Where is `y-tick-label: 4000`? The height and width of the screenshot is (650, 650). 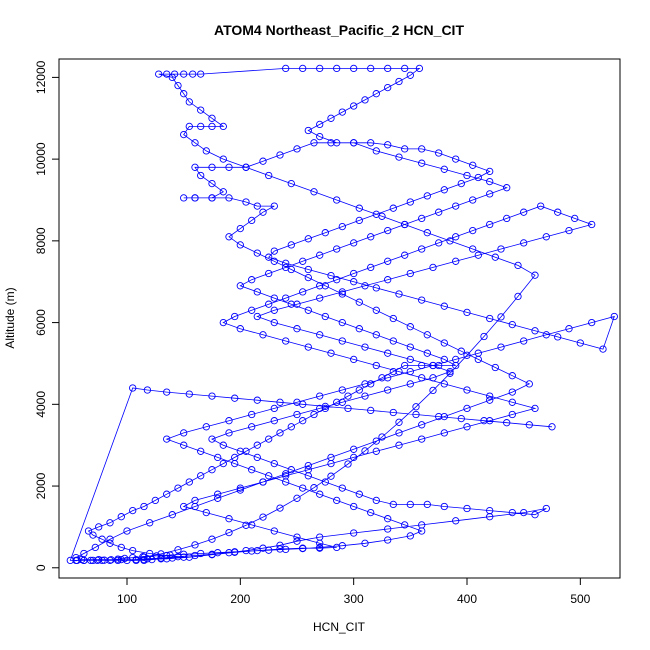
y-tick-label: 4000 is located at coordinates (41, 404).